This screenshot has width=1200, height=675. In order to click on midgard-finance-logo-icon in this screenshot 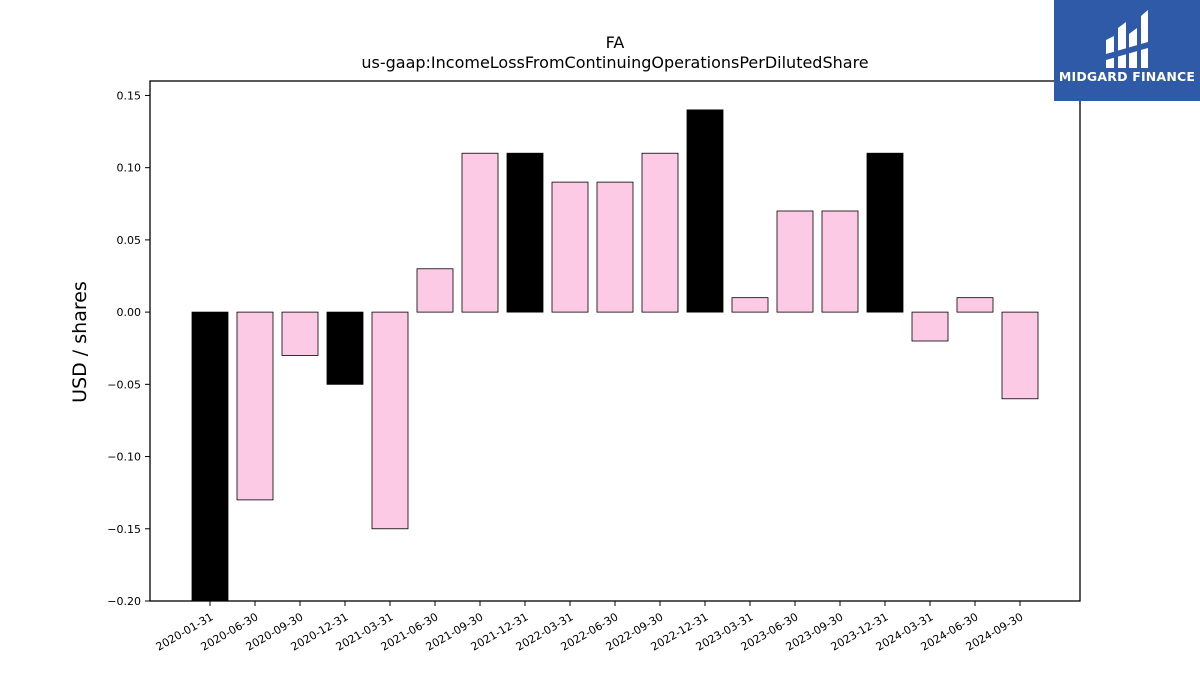, I will do `click(1127, 39)`.